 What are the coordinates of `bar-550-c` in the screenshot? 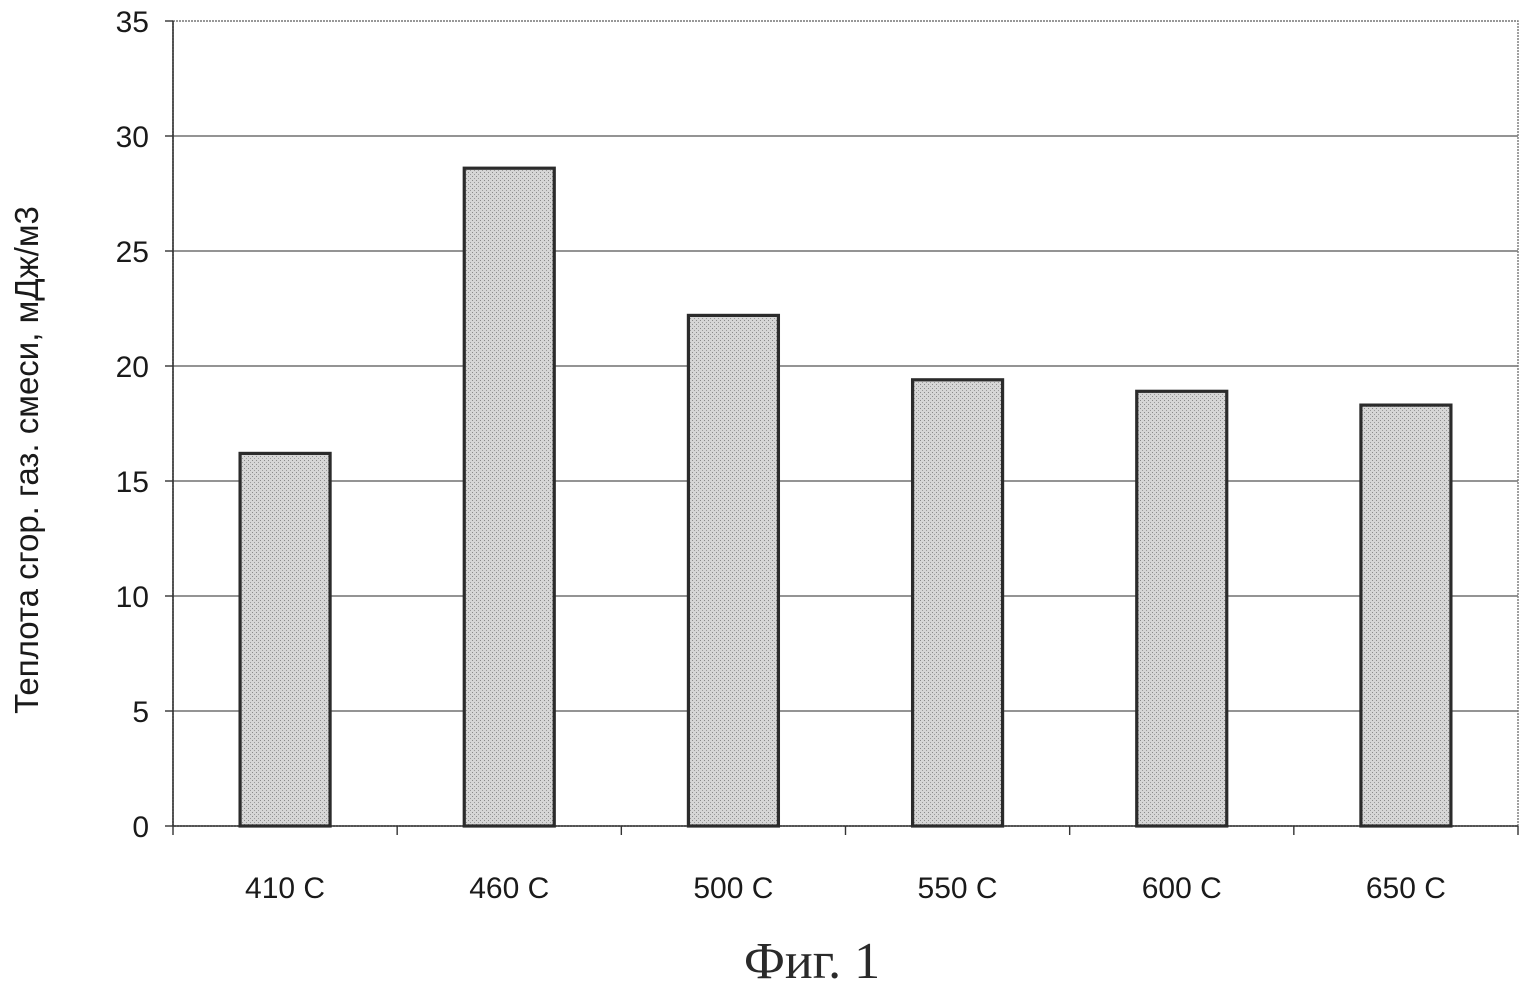 It's located at (958, 603).